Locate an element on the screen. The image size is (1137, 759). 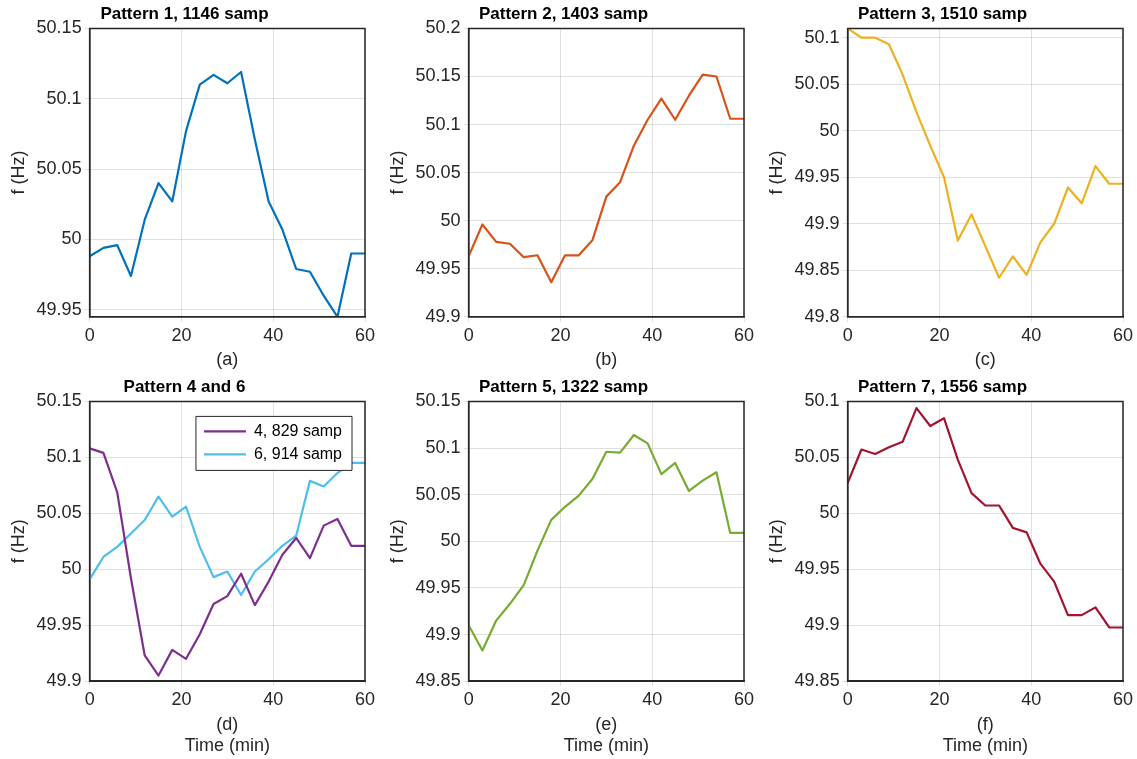
chart-title: Pattern 3, 1510 samp is located at coordinates (942, 13).